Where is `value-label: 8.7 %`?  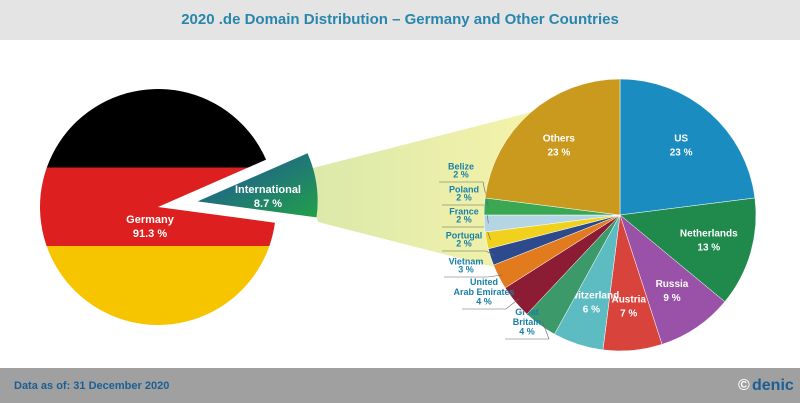
value-label: 8.7 % is located at coordinates (268, 204).